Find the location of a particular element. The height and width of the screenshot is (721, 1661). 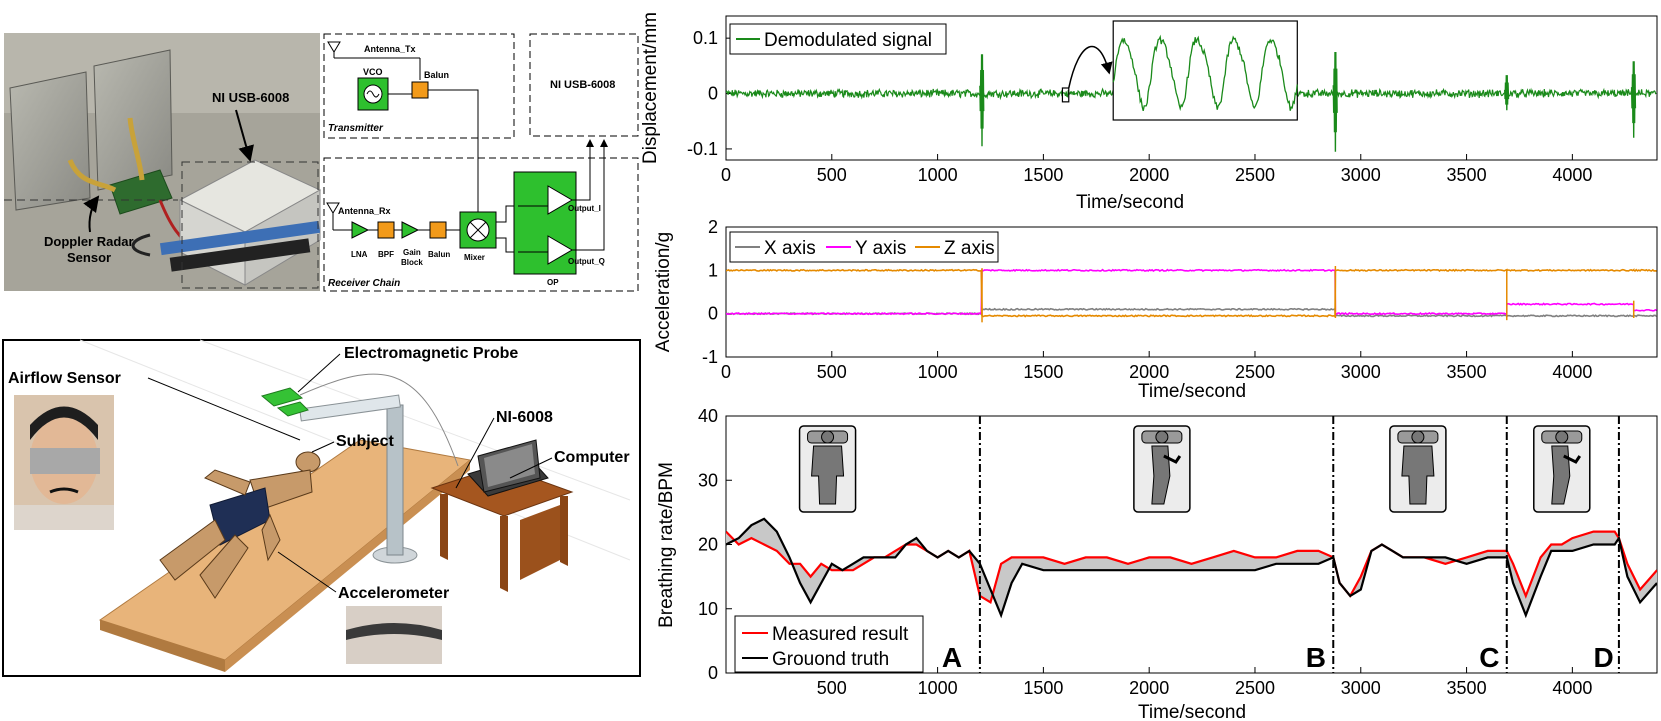

daq-box is located at coordinates (584, 85).